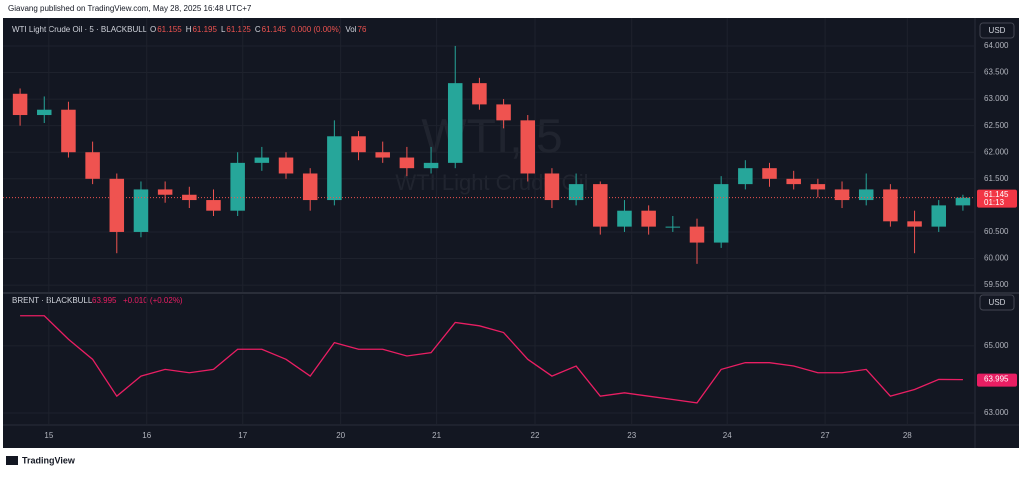 This screenshot has height=477, width=1024. What do you see at coordinates (153, 300) in the screenshot?
I see `legend-change: +0.010 (+0.02%)` at bounding box center [153, 300].